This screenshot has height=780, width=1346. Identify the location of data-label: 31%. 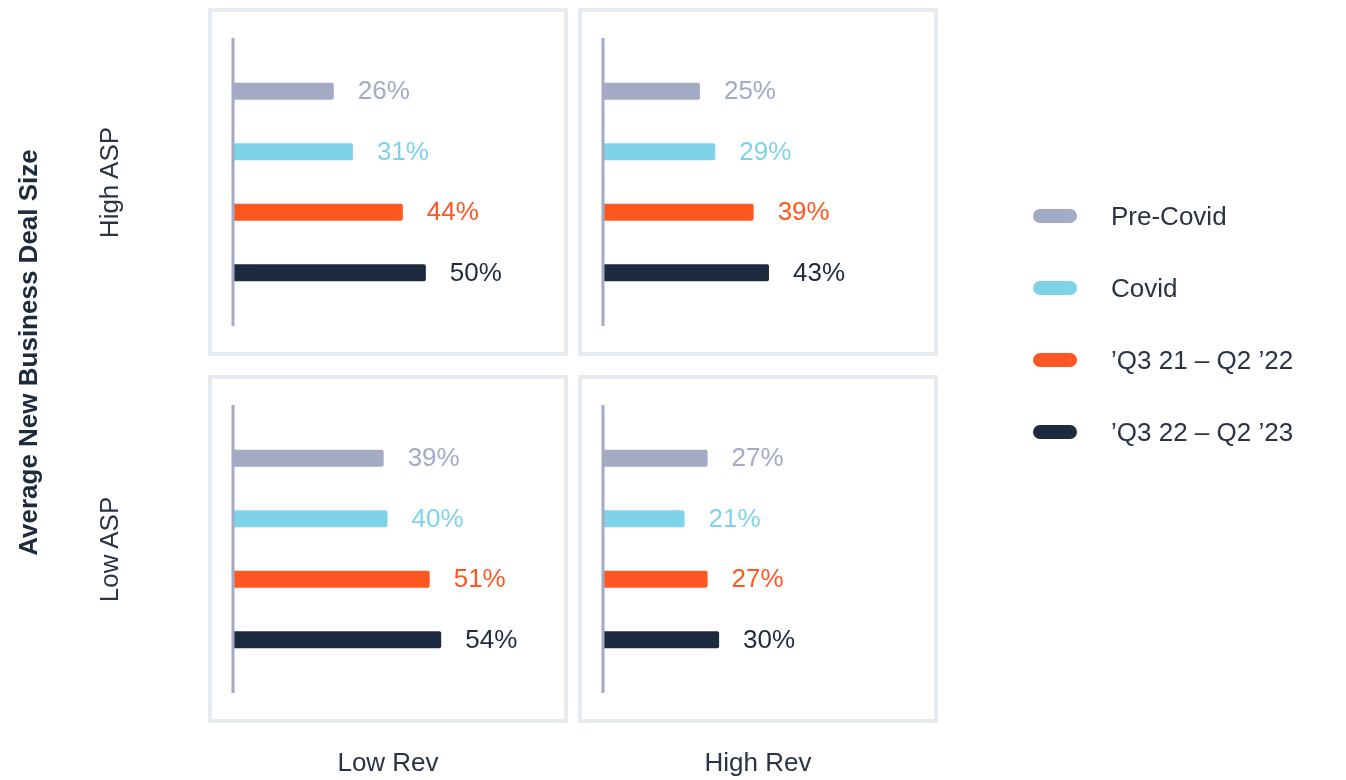
(402, 150).